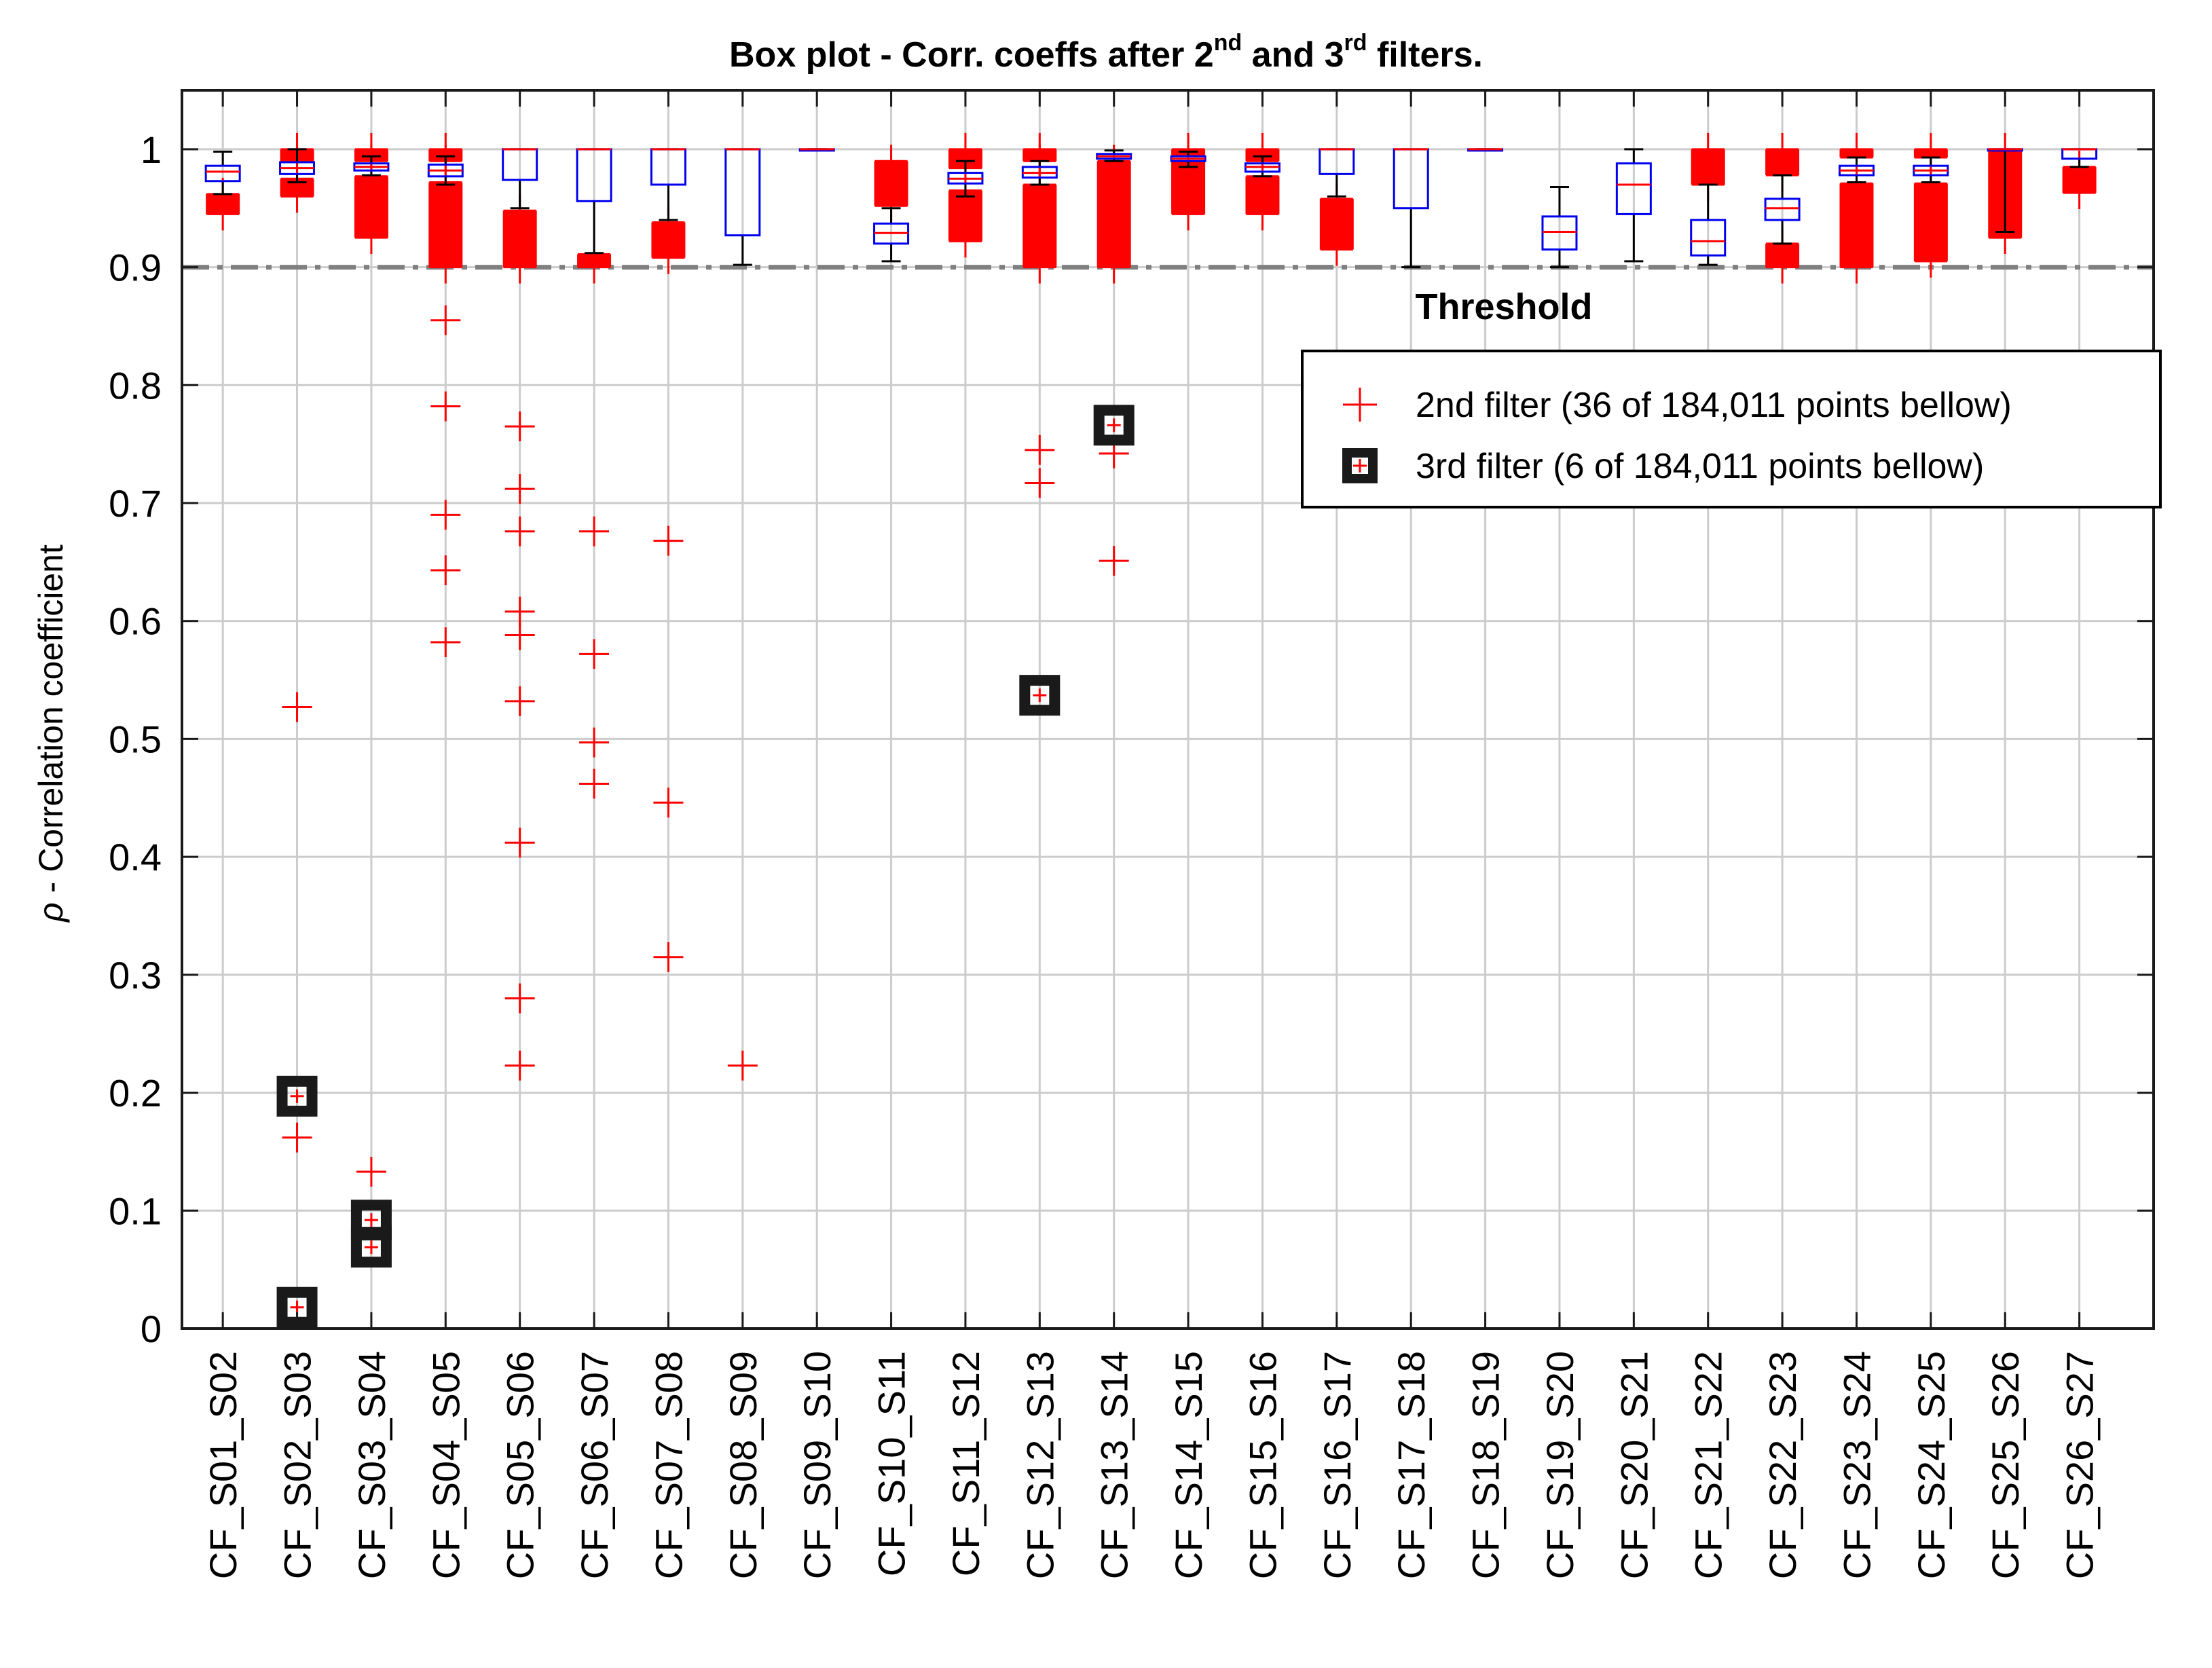 This screenshot has width=2212, height=1668. I want to click on x-tick-label-3: CF_S03_S04, so click(372, 1465).